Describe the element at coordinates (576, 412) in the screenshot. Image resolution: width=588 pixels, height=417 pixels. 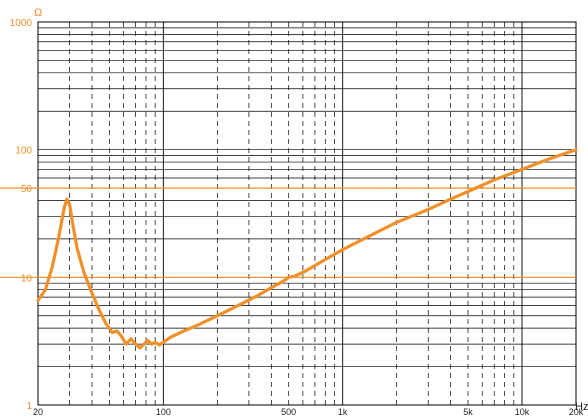
I see `x-tick-label: 20k` at that location.